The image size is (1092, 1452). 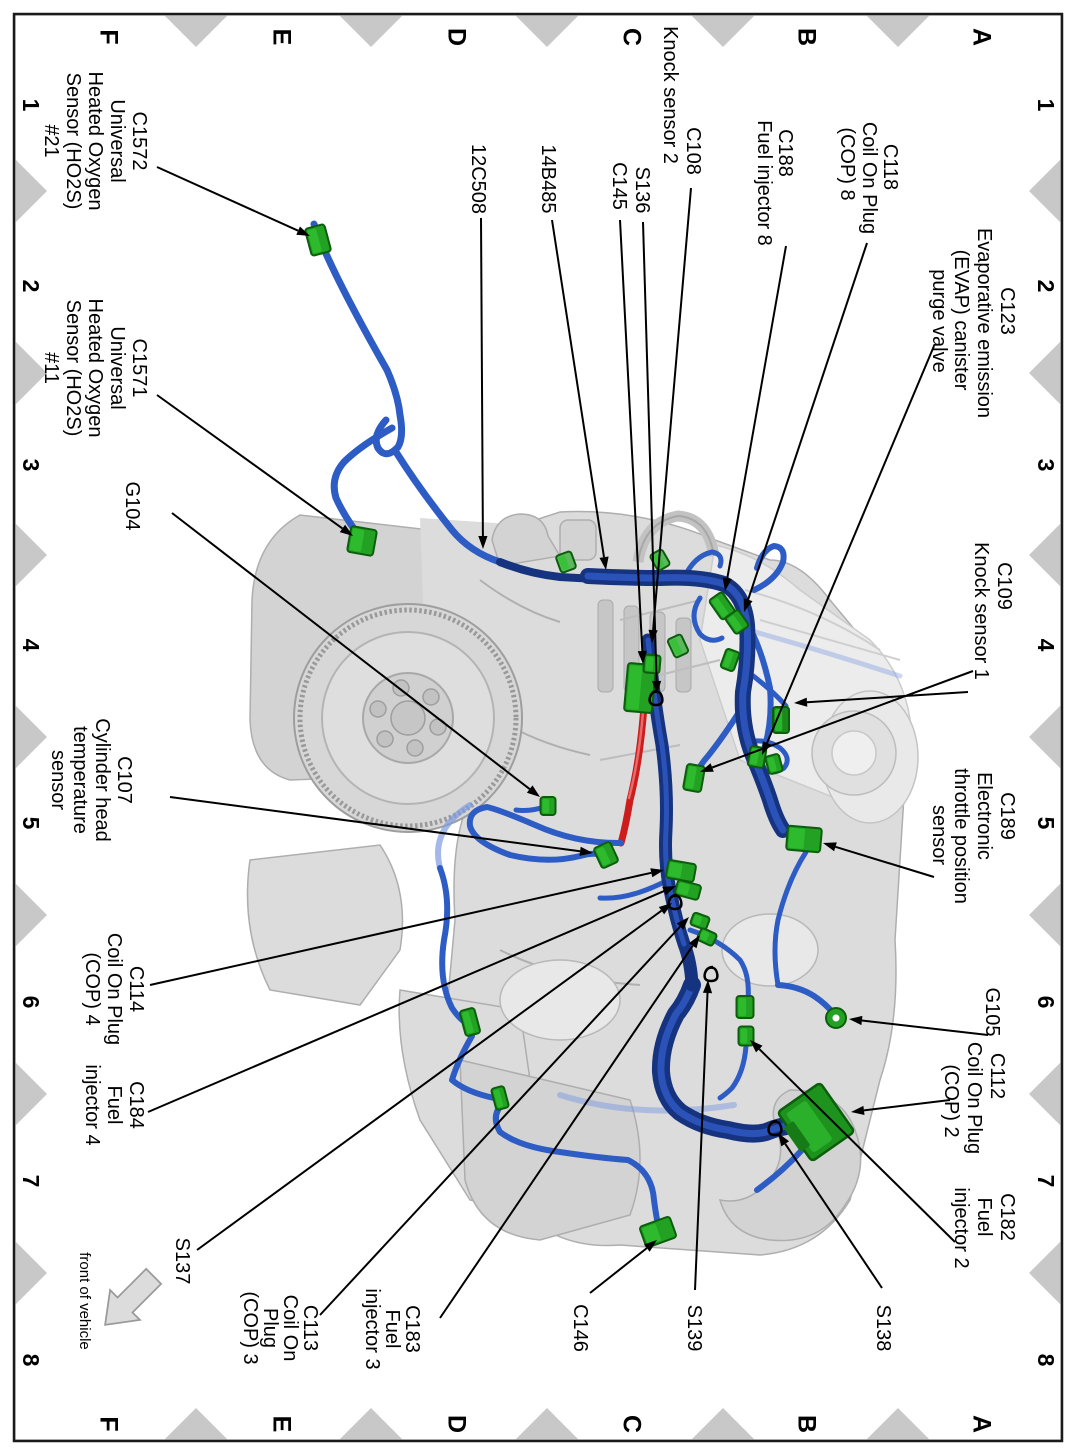 What do you see at coordinates (51, 368) in the screenshot?
I see `svg-text: #11` at bounding box center [51, 368].